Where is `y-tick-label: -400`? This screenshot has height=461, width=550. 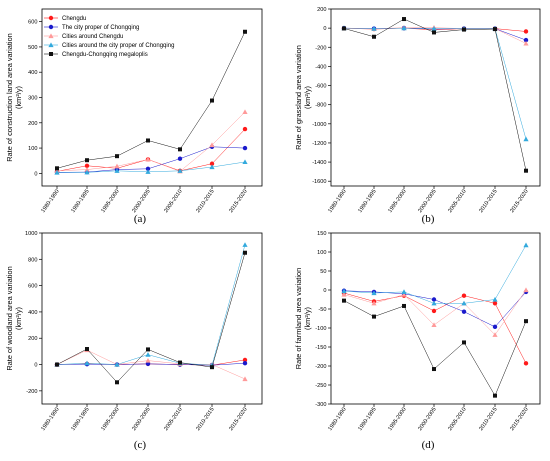
y-tick-label: -400 is located at coordinates (320, 67).